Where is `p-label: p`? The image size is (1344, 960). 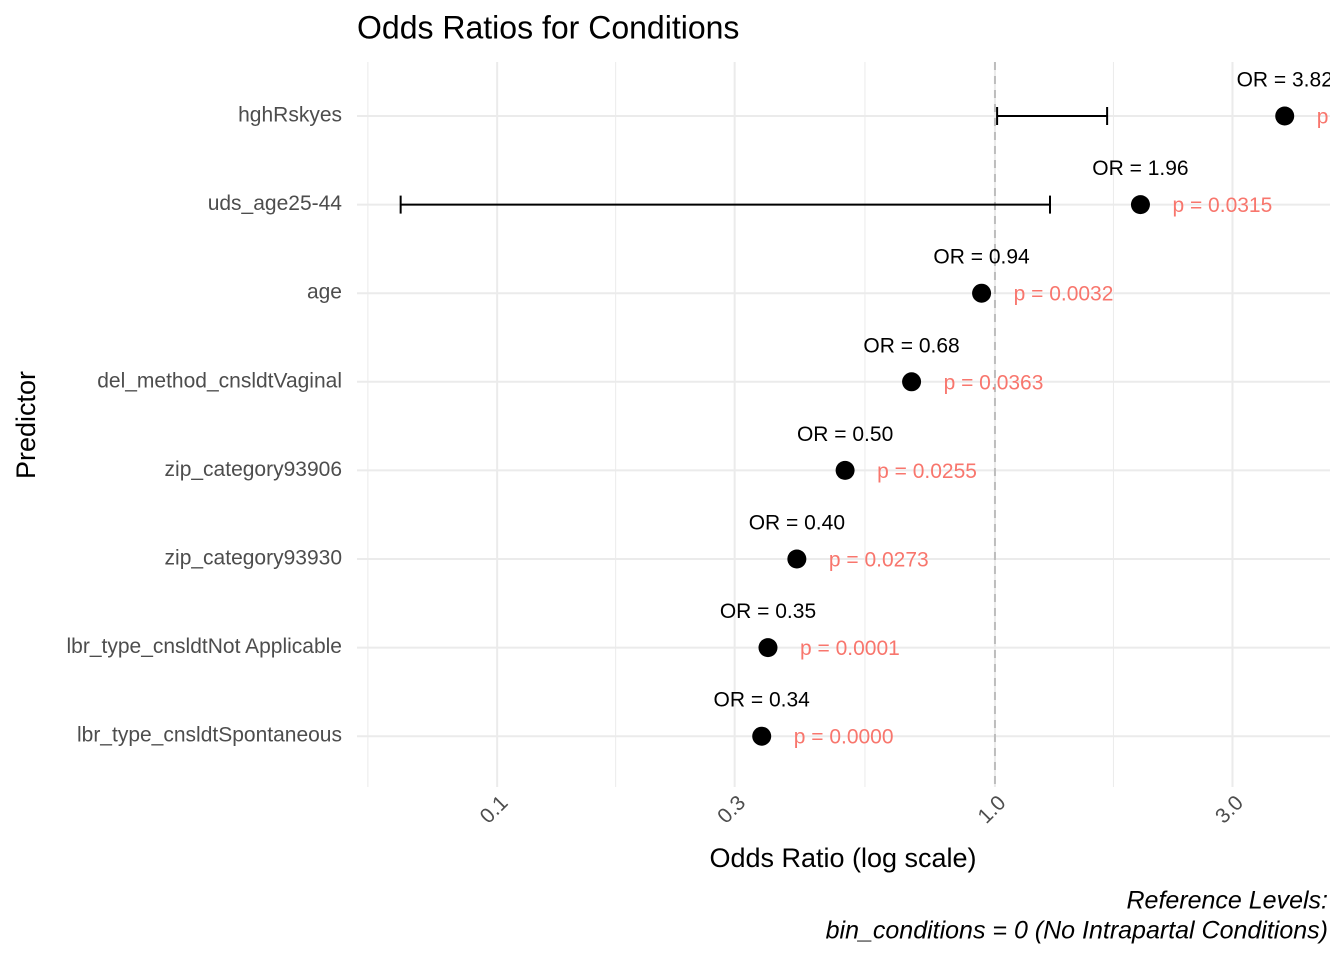 p-label: p is located at coordinates (1323, 117).